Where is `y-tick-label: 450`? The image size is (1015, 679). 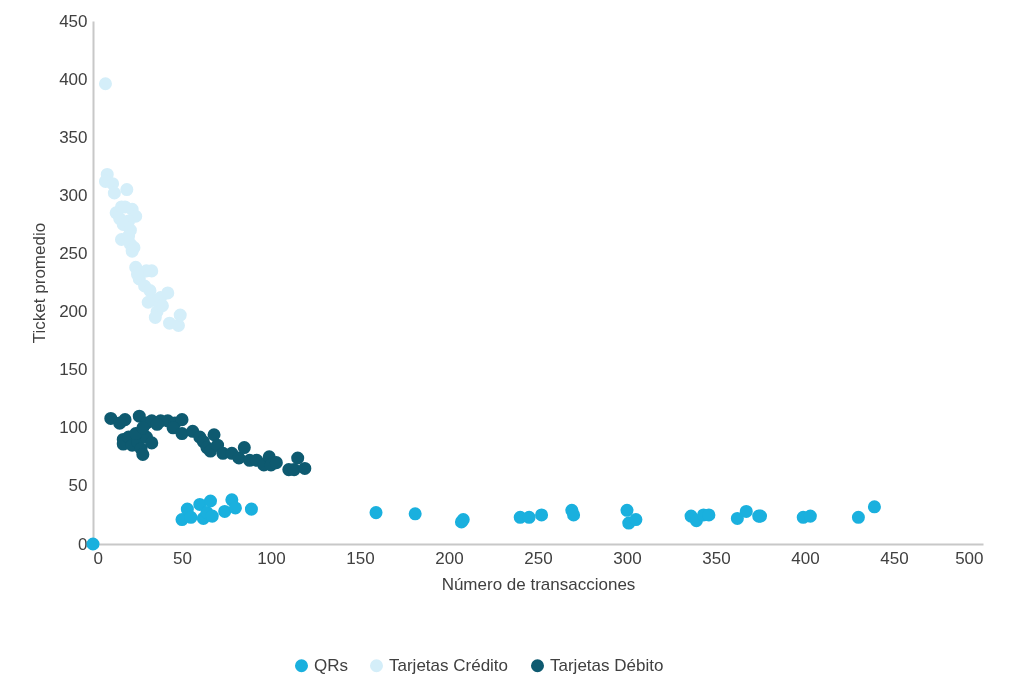 y-tick-label: 450 is located at coordinates (73, 21).